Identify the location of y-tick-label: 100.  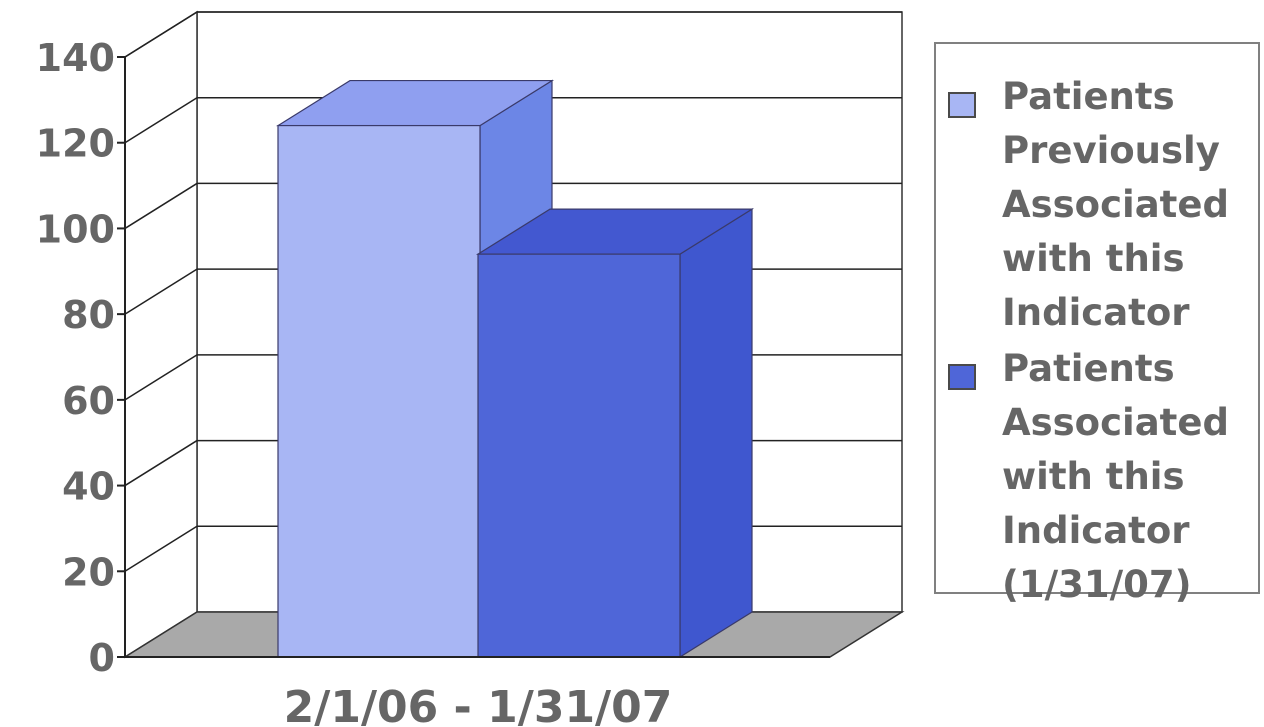
(75, 229).